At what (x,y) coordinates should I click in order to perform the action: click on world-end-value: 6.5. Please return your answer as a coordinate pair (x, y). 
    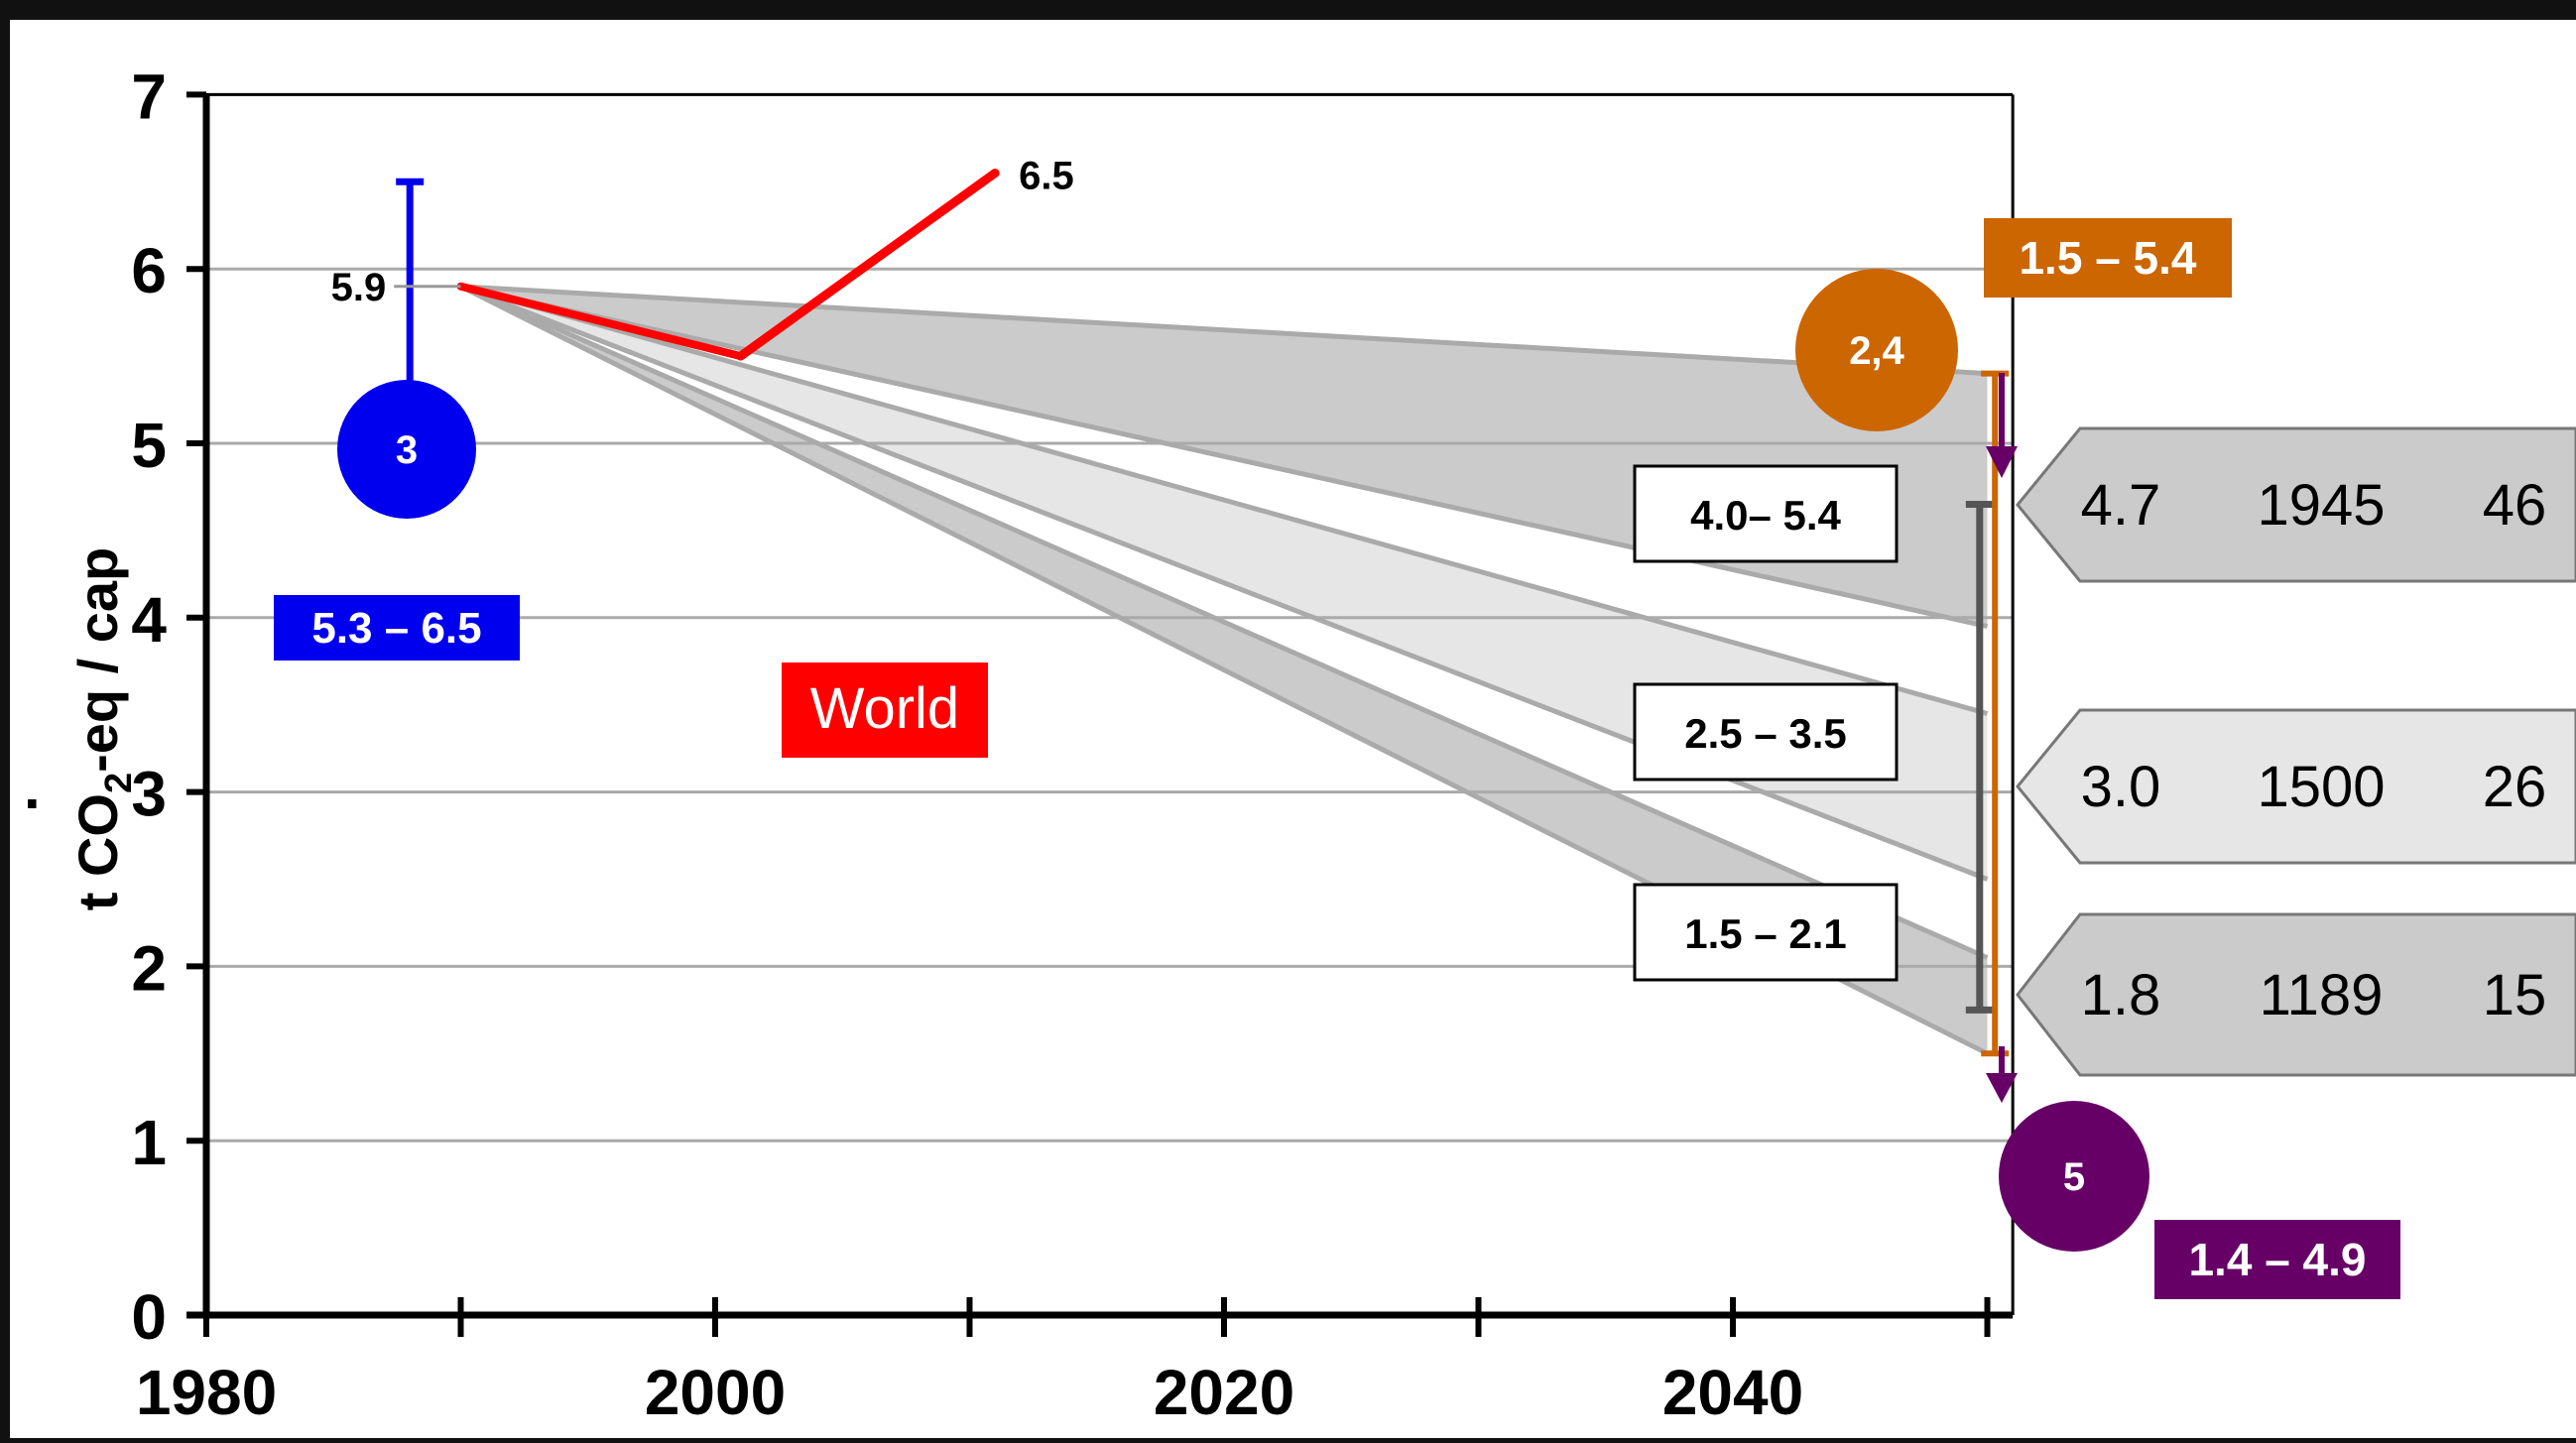
    Looking at the image, I should click on (1046, 177).